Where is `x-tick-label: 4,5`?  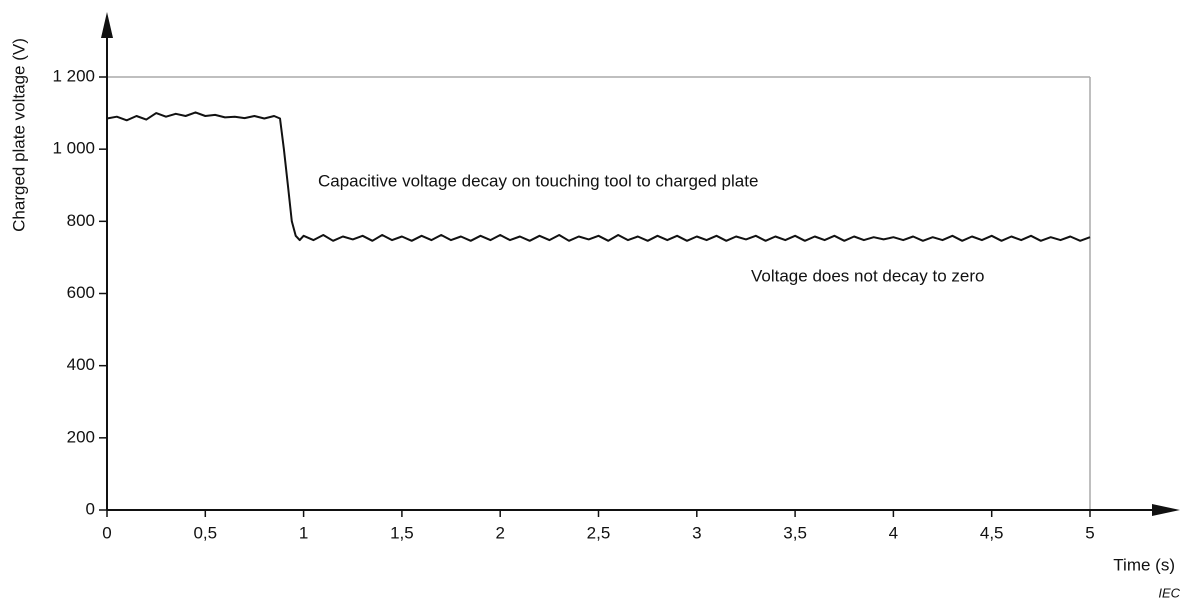
x-tick-label: 4,5 is located at coordinates (992, 532).